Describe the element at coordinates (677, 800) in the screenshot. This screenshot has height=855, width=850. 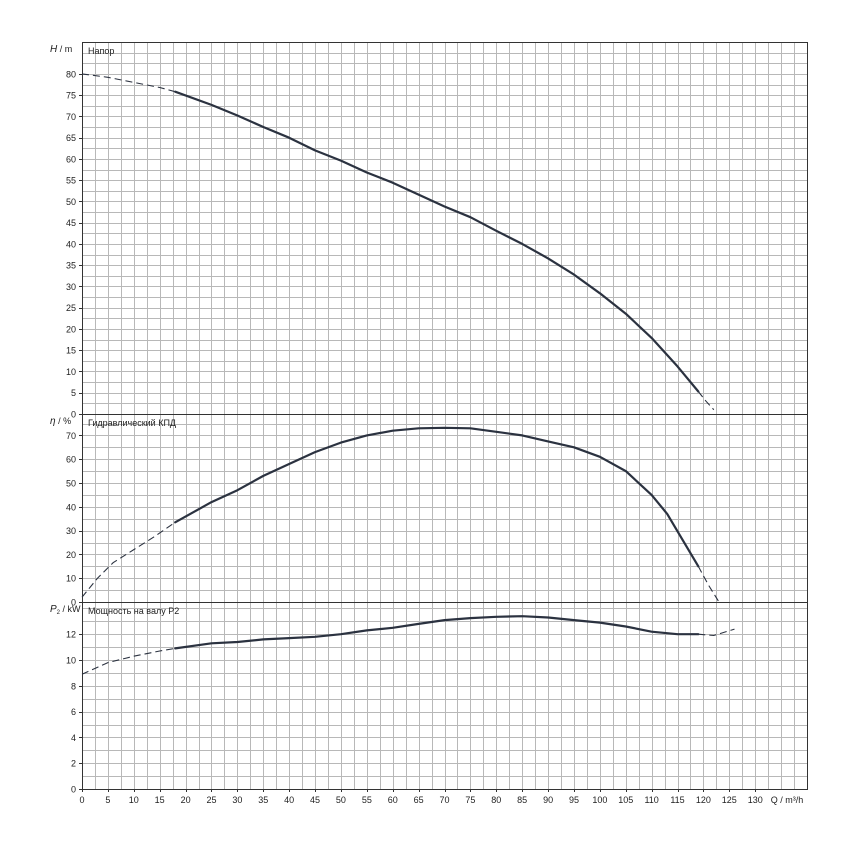
I see `x-tick-label: 115` at that location.